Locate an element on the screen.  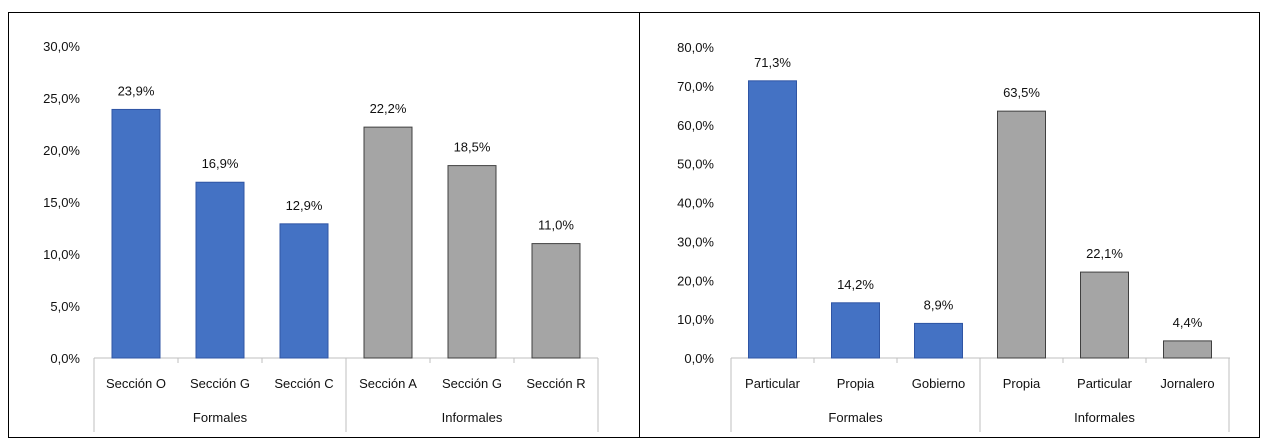
right-y-tick-label: 50,0% is located at coordinates (695, 164).